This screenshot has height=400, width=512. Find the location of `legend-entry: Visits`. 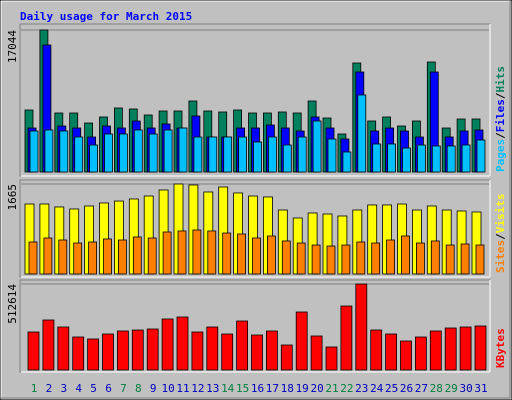

legend-entry: Visits is located at coordinates (500, 214).